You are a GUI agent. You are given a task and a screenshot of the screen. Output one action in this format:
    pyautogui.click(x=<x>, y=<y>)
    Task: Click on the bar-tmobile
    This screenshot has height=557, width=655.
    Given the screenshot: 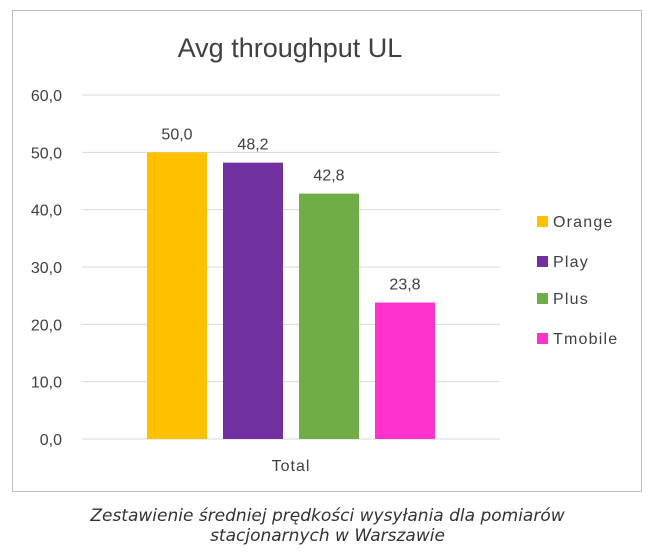 What is the action you would take?
    pyautogui.click(x=405, y=370)
    